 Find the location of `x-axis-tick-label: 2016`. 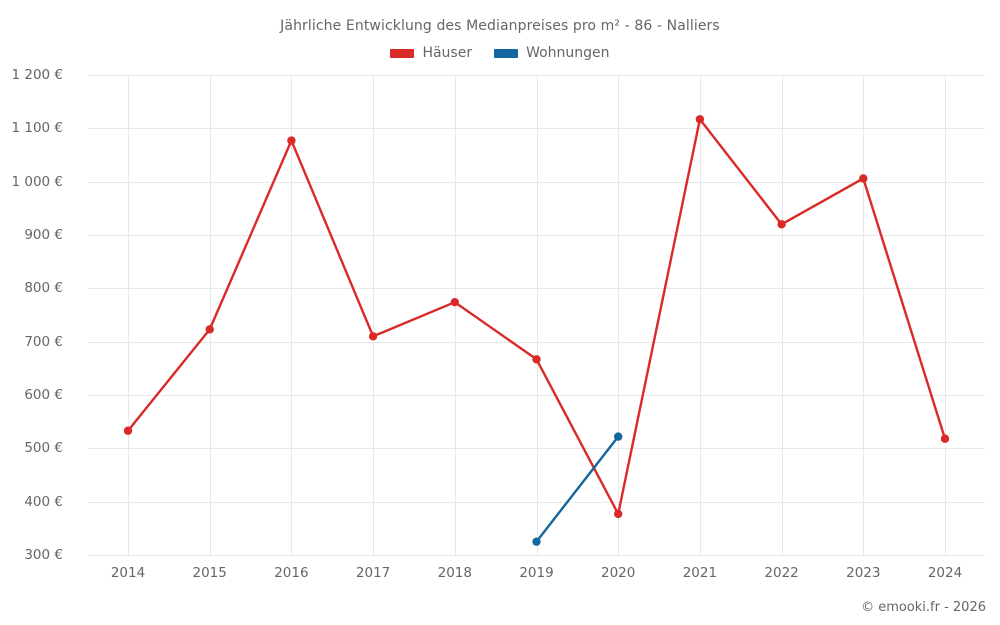

x-axis-tick-label: 2016 is located at coordinates (291, 573).